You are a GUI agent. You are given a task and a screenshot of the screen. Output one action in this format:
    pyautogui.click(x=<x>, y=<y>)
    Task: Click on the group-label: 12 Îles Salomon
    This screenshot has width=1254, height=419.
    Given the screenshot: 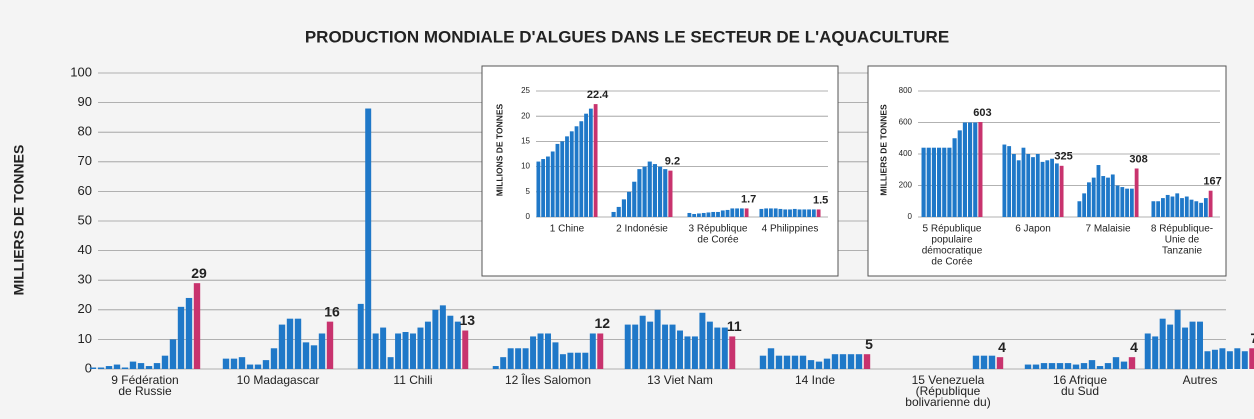 What is the action you would take?
    pyautogui.click(x=548, y=379)
    